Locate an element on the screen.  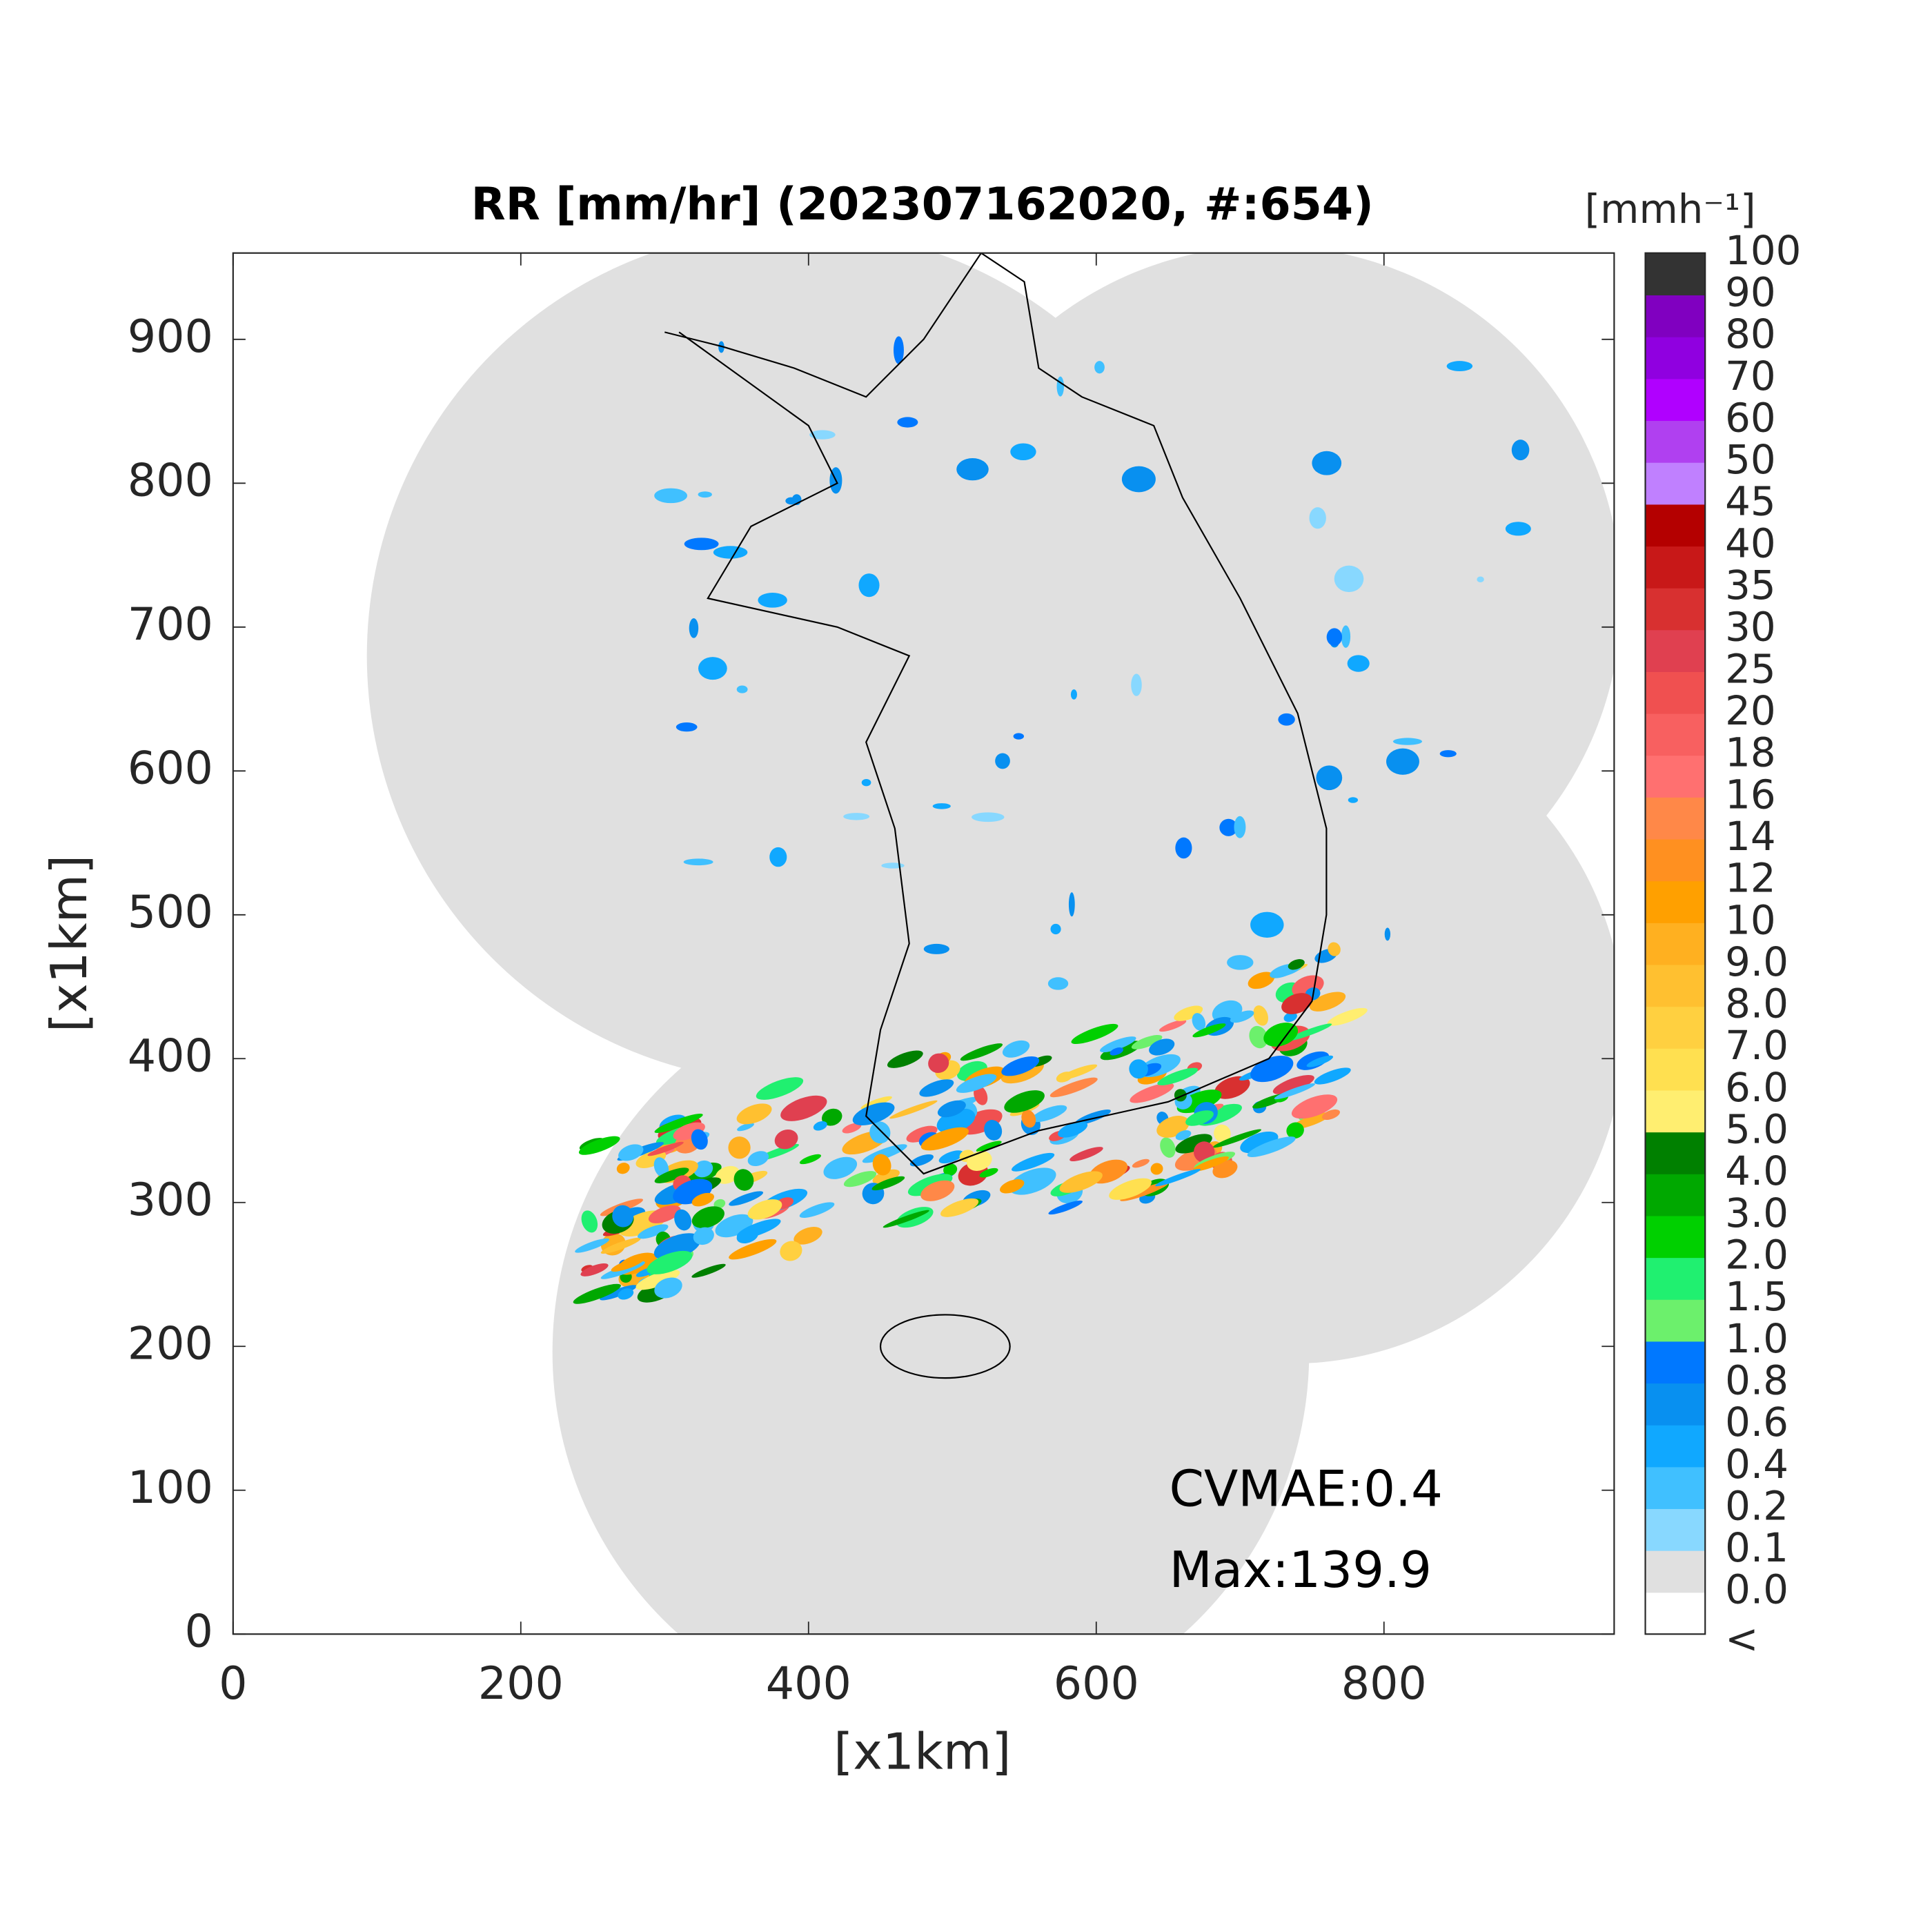
colorbar-tick-label: 16 is located at coordinates (1750, 794).